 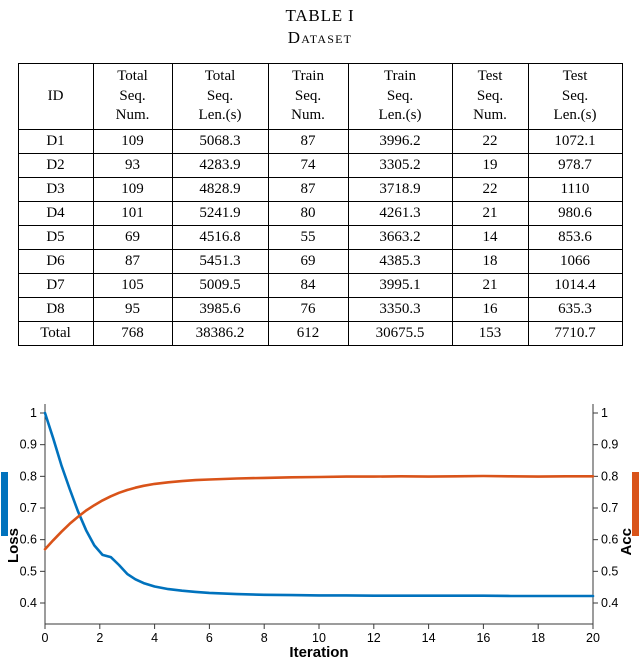 What do you see at coordinates (220, 141) in the screenshot?
I see `data-cell: 5068.3` at bounding box center [220, 141].